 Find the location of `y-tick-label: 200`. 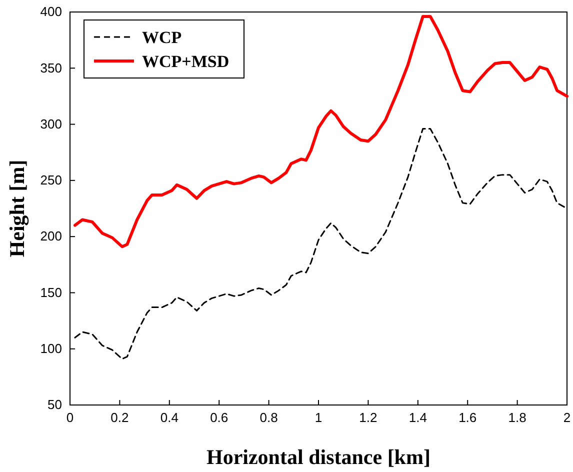

y-tick-label: 200 is located at coordinates (51, 236).